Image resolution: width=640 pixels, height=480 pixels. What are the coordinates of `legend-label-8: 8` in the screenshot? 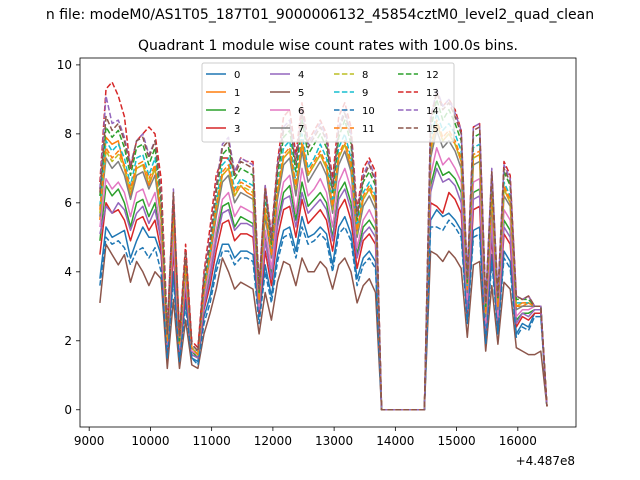 It's located at (365, 75).